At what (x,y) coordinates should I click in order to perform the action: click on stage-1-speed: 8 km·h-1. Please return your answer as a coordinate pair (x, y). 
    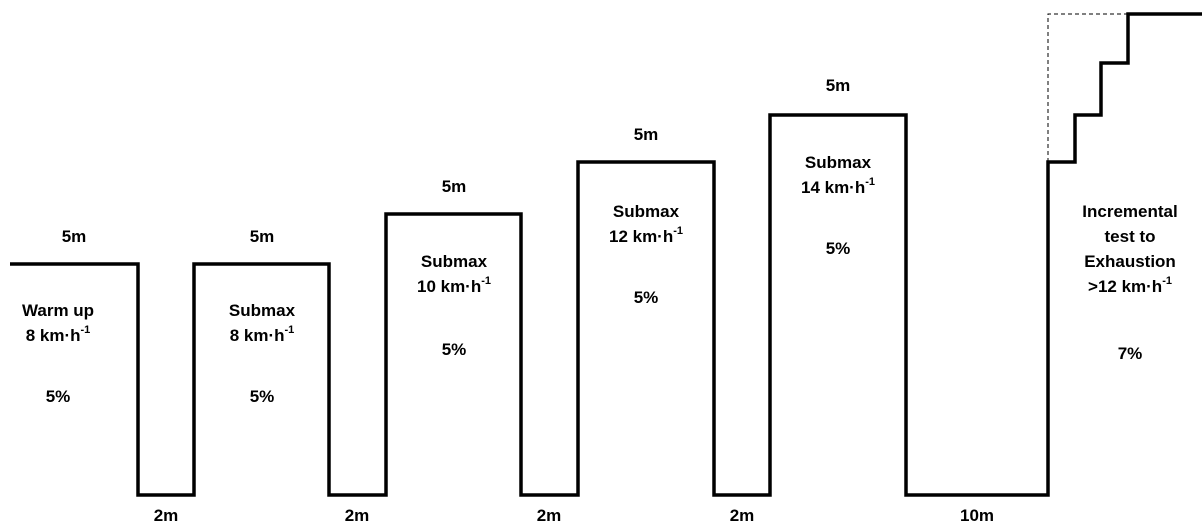
    Looking at the image, I should click on (58, 334).